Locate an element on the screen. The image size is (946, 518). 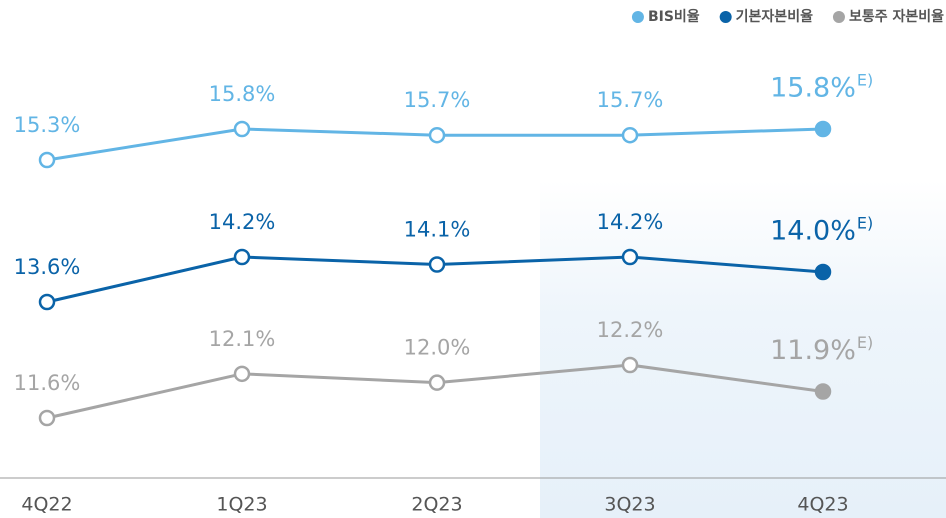
x-tick-label: 3Q23 is located at coordinates (629, 505).